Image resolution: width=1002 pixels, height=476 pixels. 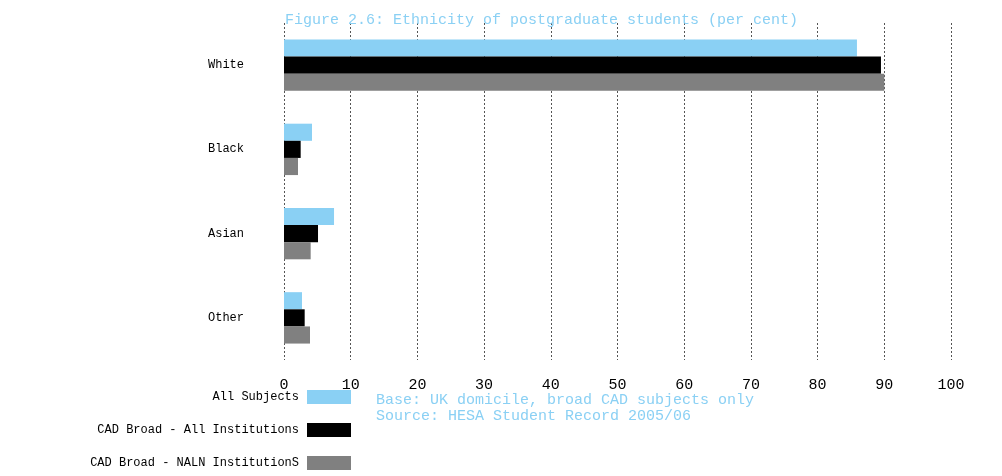 What do you see at coordinates (484, 385) in the screenshot?
I see `x-tick-label: 30` at bounding box center [484, 385].